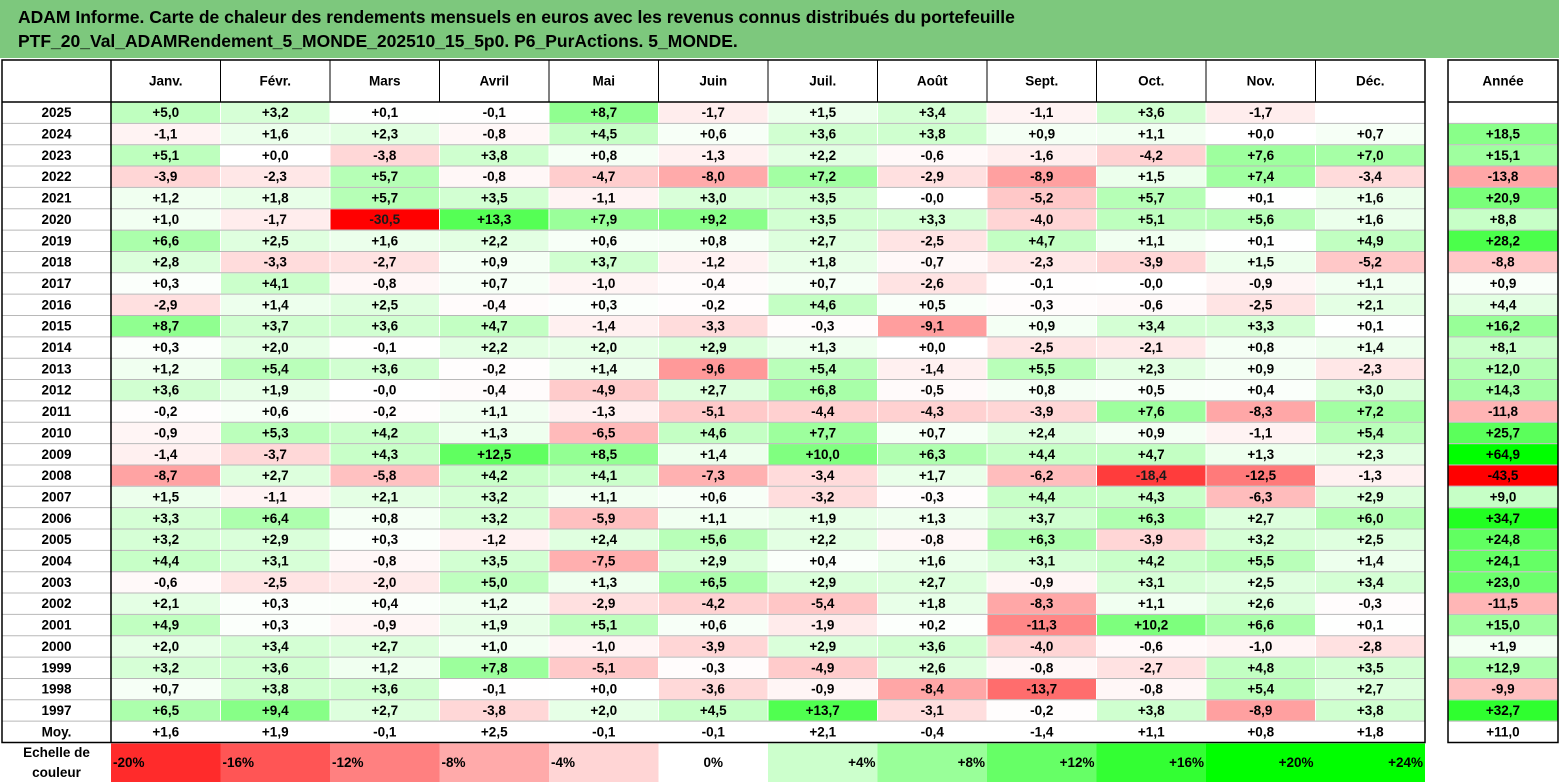  Describe the element at coordinates (56, 347) in the screenshot. I see `row-year-2014: 2014` at that location.